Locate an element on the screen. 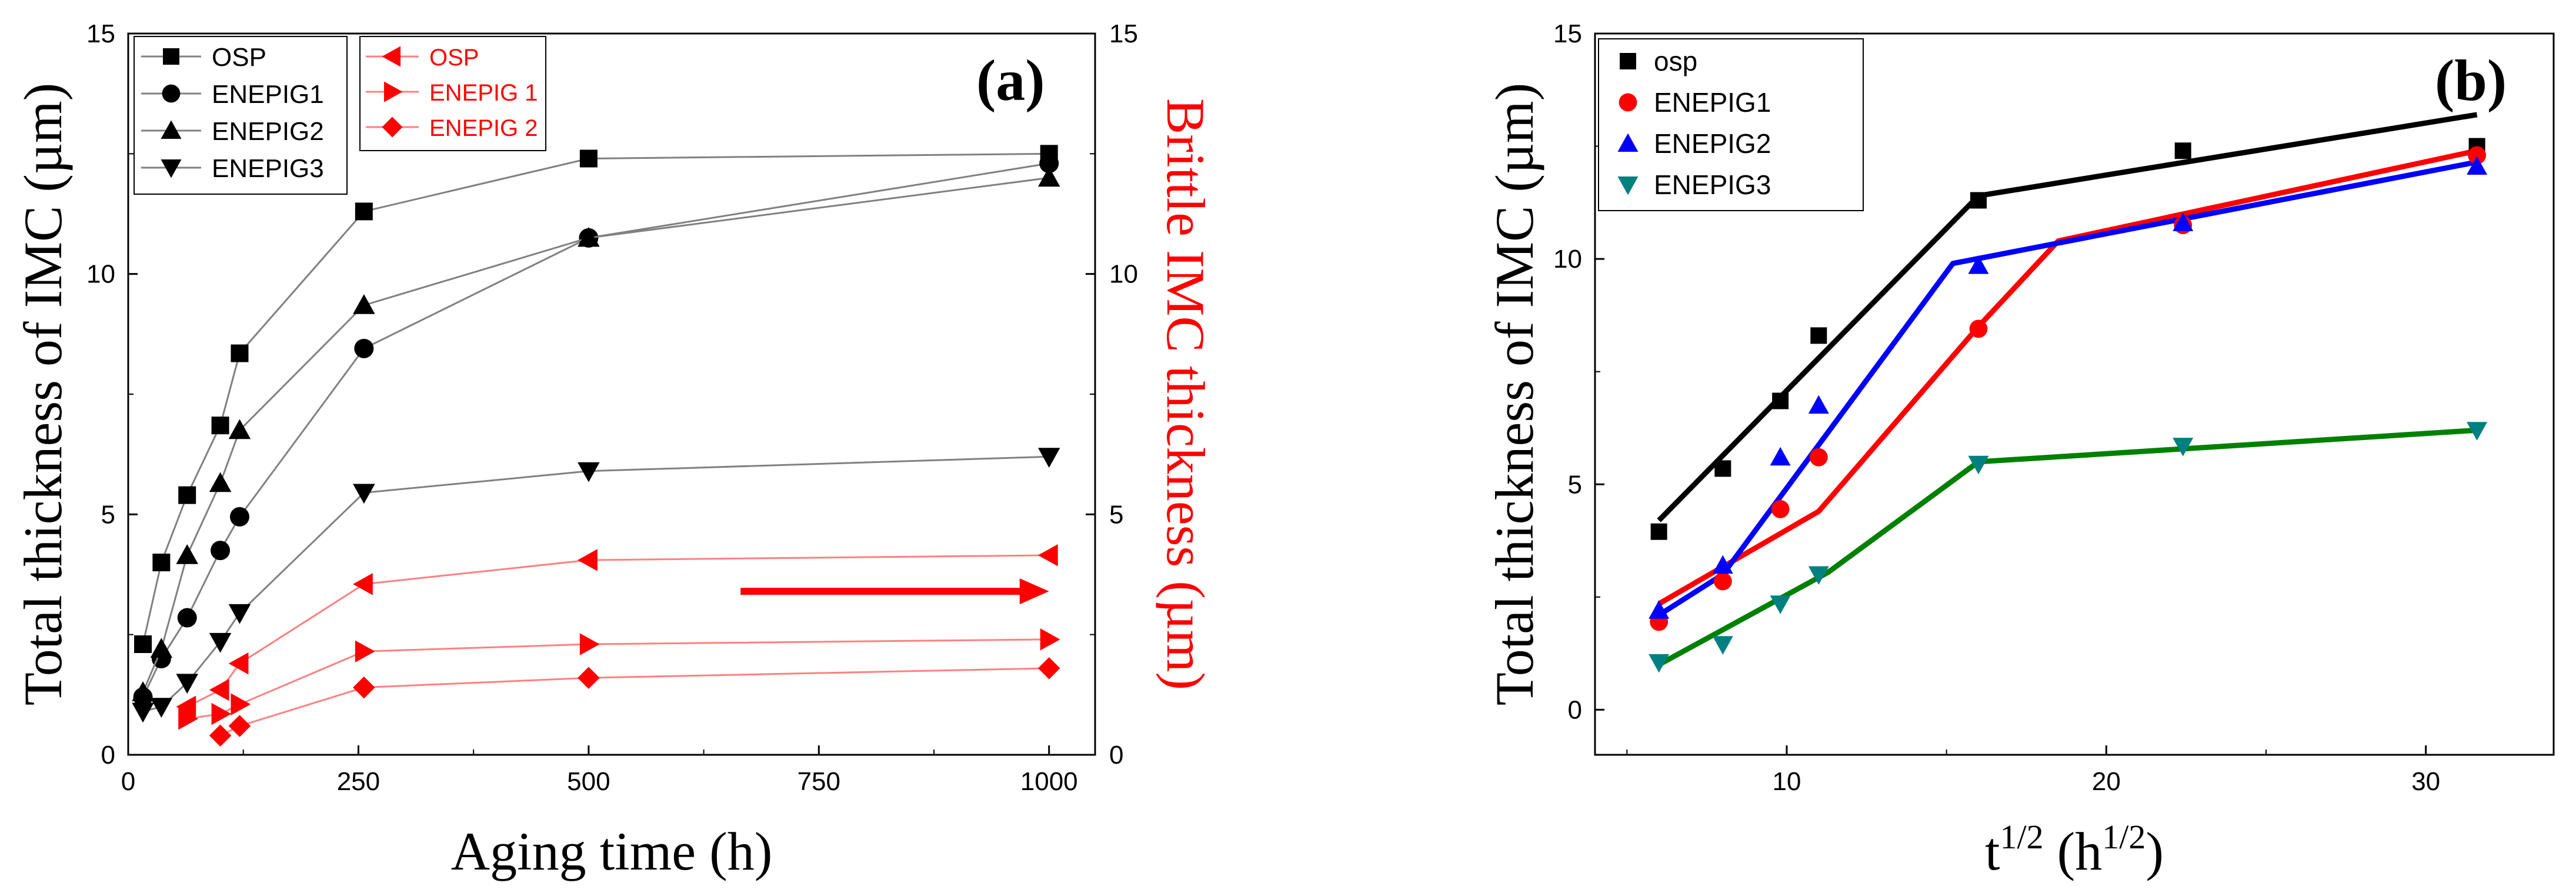  legend: osp ENEPIG1 ENEPIG2 ENEPIG3 is located at coordinates (1731, 125).